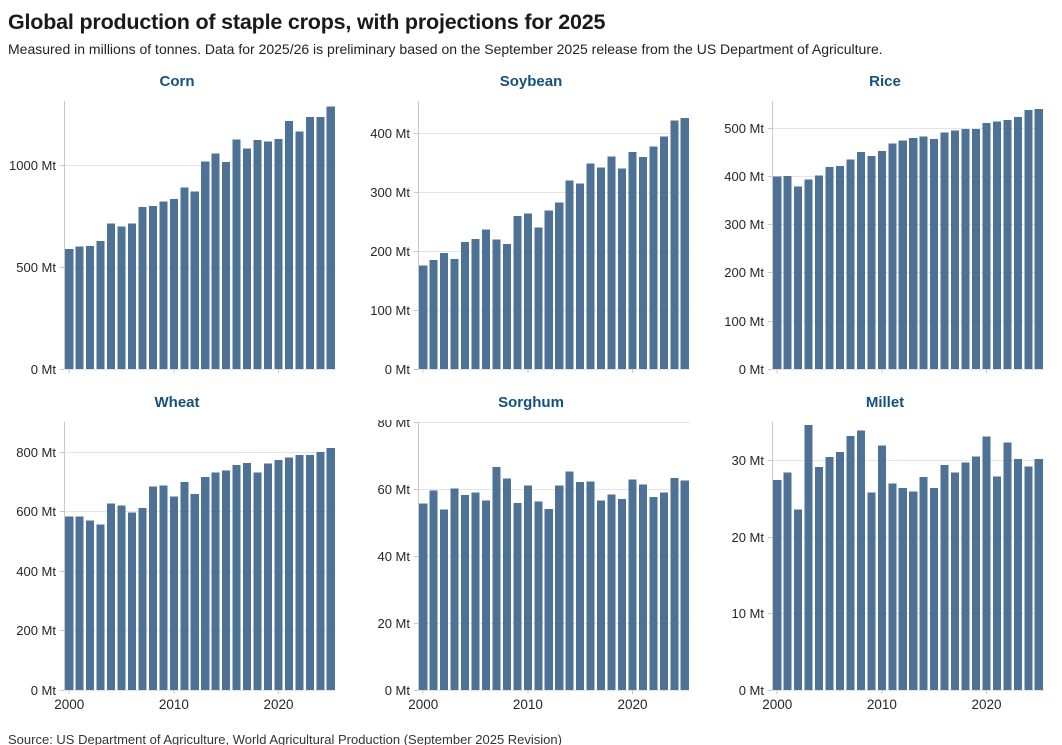  What do you see at coordinates (747, 613) in the screenshot?
I see `y-tick-label: 10 Mt` at bounding box center [747, 613].